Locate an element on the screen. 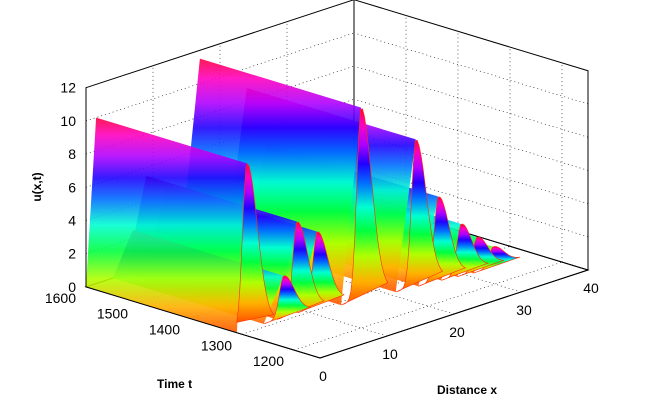 This screenshot has height=413, width=664. z-tick-label: 2 is located at coordinates (72, 254).